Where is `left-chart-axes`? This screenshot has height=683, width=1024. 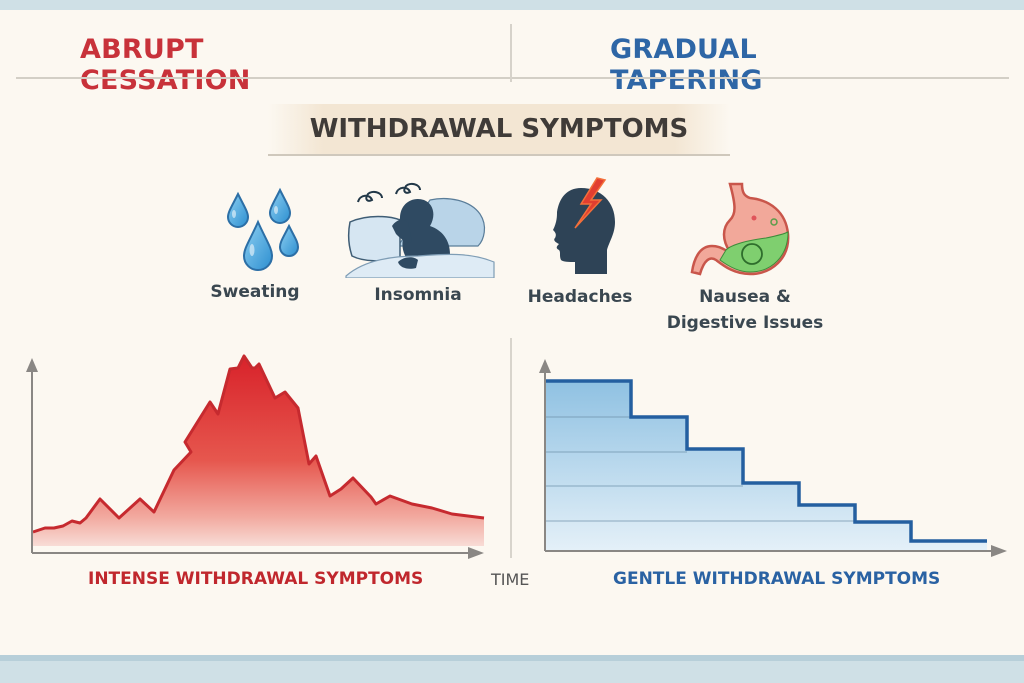
left-chart-axes is located at coordinates (255, 458).